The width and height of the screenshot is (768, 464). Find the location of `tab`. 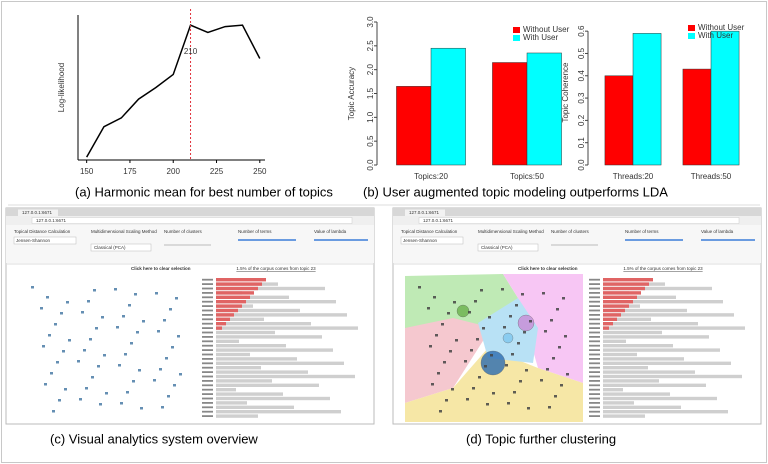

tab is located at coordinates (425, 212).